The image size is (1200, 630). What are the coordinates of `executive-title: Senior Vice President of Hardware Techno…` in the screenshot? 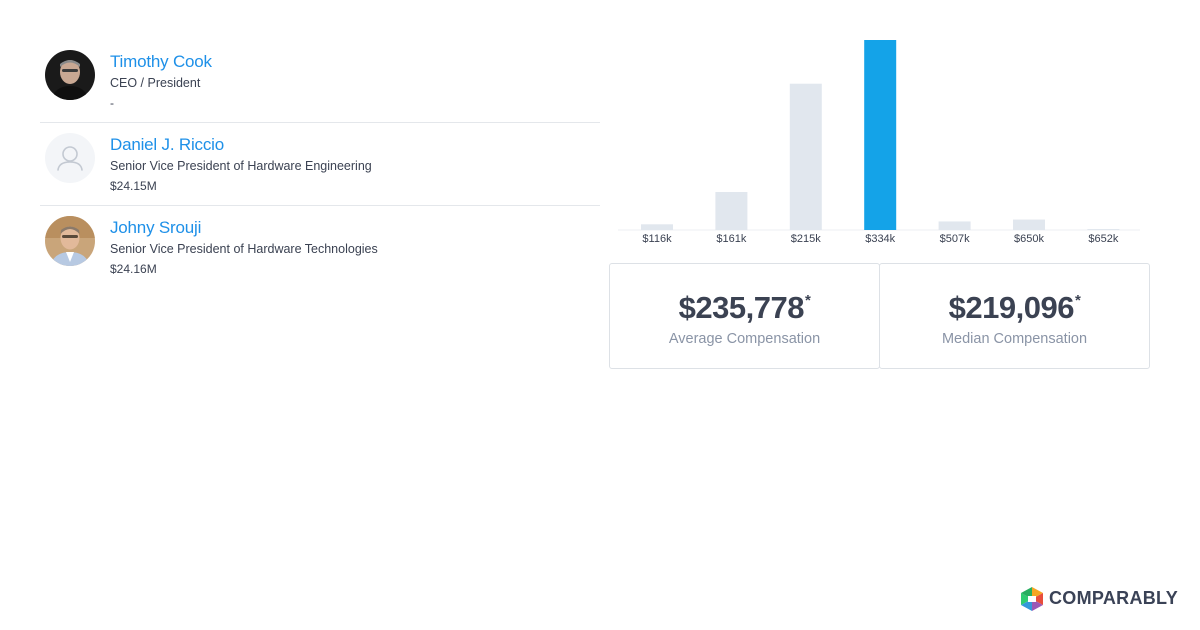 It's located at (244, 249).